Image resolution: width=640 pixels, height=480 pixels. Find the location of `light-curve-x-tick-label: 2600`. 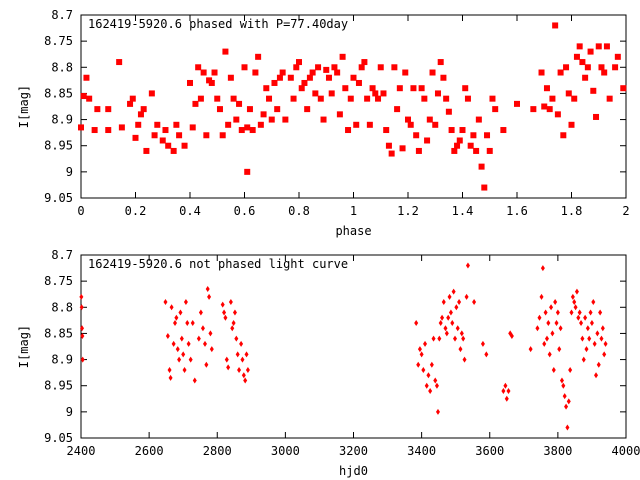

light-curve-x-tick-label: 2600 is located at coordinates (149, 451).